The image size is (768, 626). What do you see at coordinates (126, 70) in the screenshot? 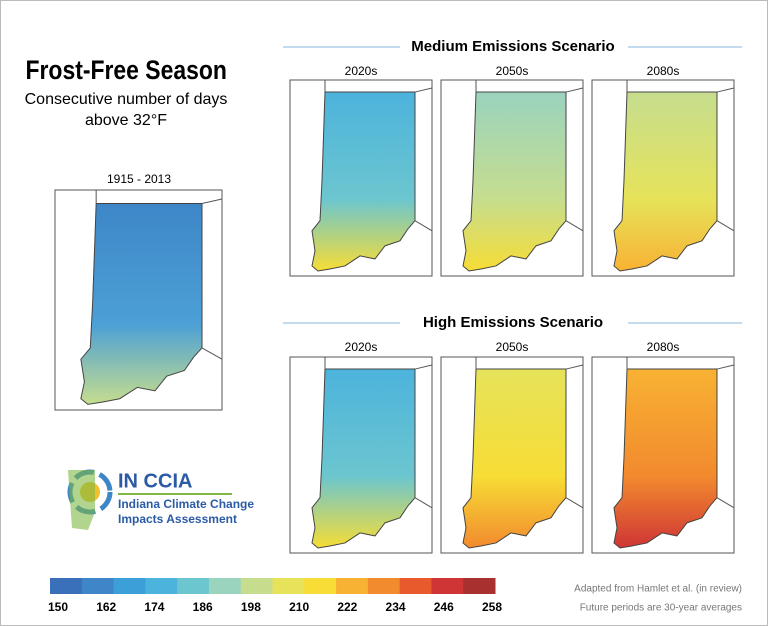
I see `title: Frost-Free Season` at bounding box center [126, 70].